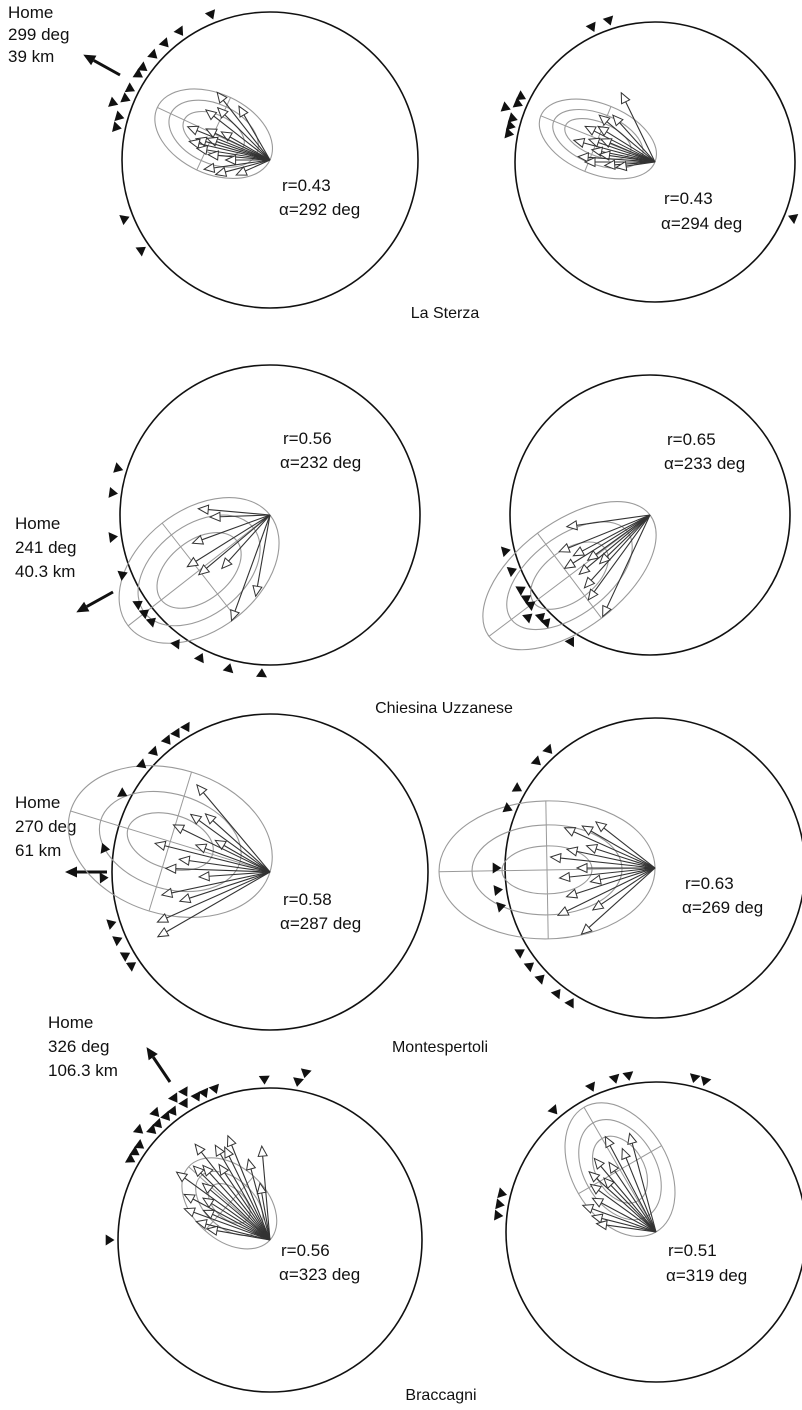 This screenshot has width=802, height=1410. Describe the element at coordinates (78, 1046) in the screenshot. I see `home-bearing: 326 deg` at that location.